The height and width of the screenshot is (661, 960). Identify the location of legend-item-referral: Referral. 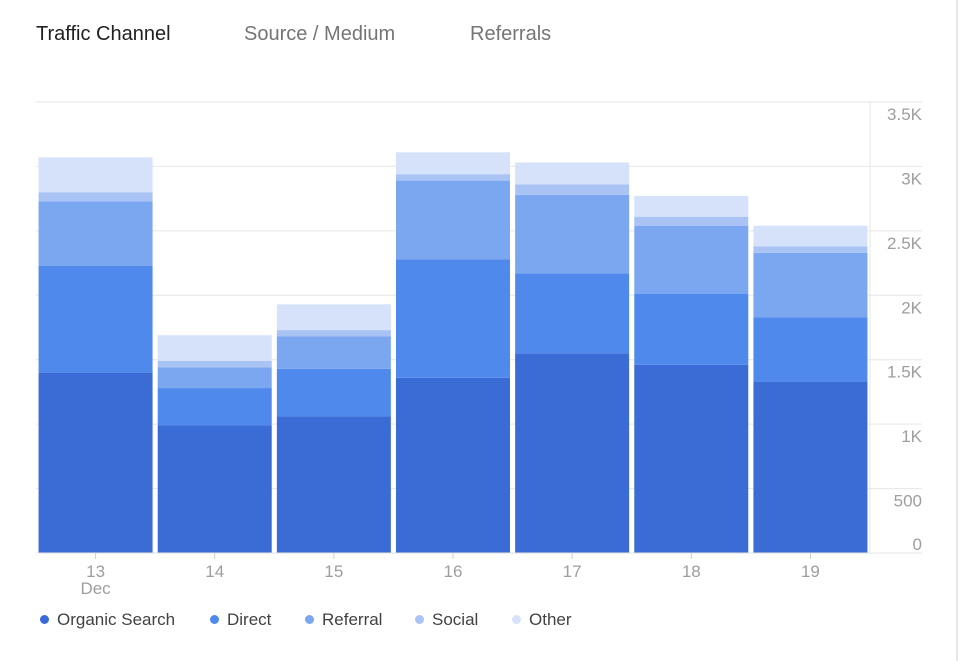
(343, 620).